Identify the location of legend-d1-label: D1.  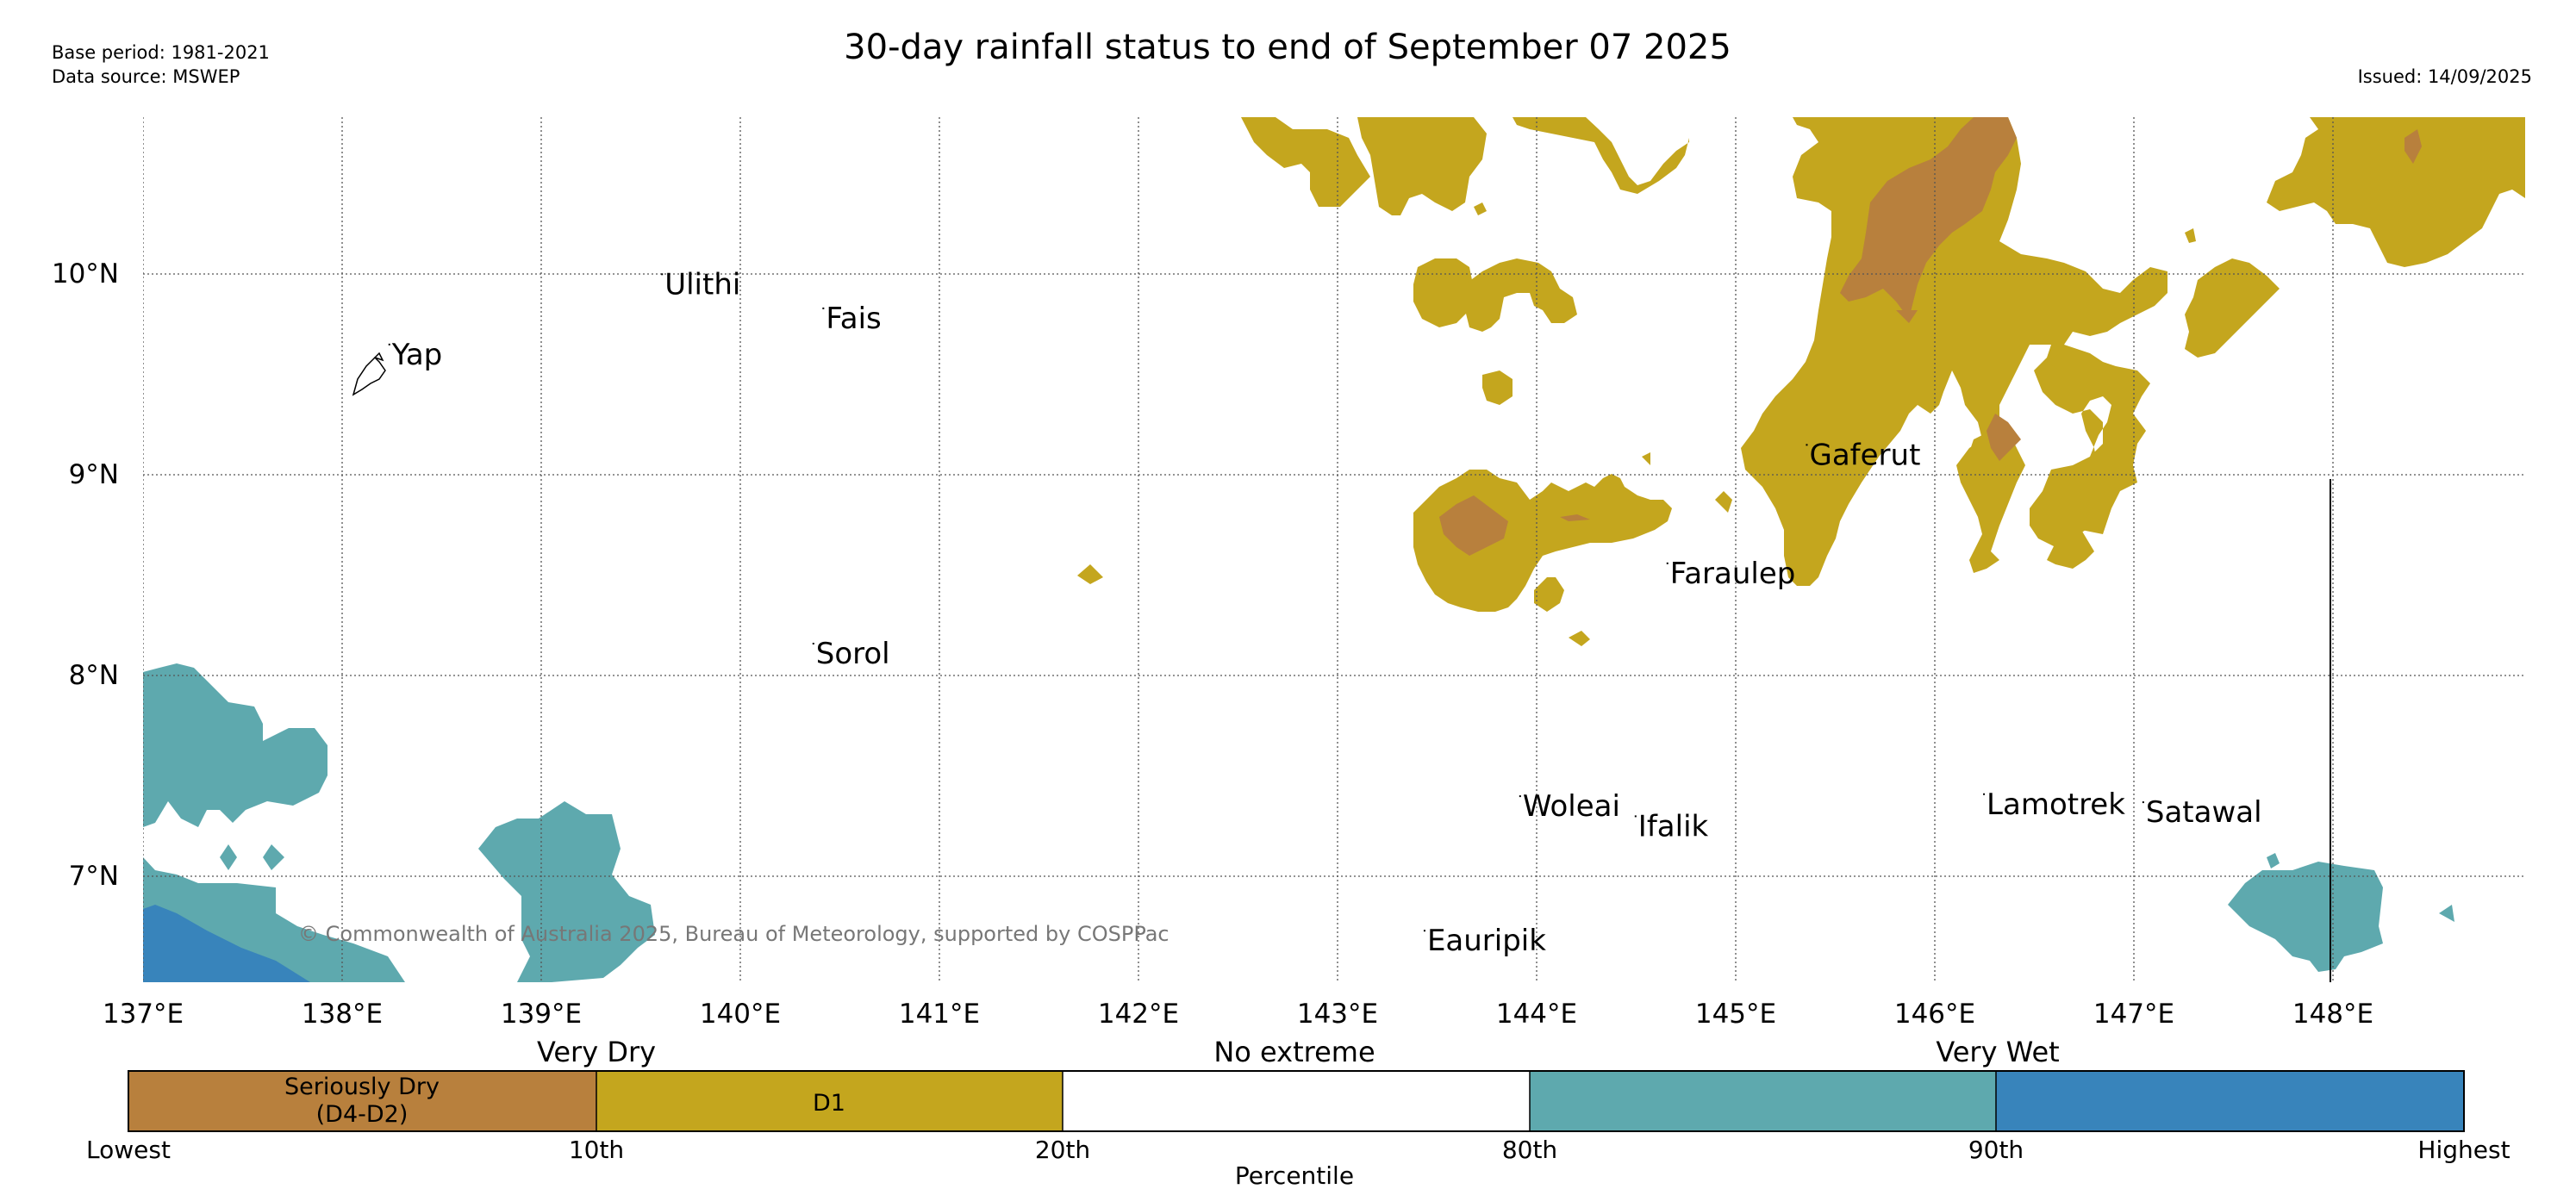
(829, 1103).